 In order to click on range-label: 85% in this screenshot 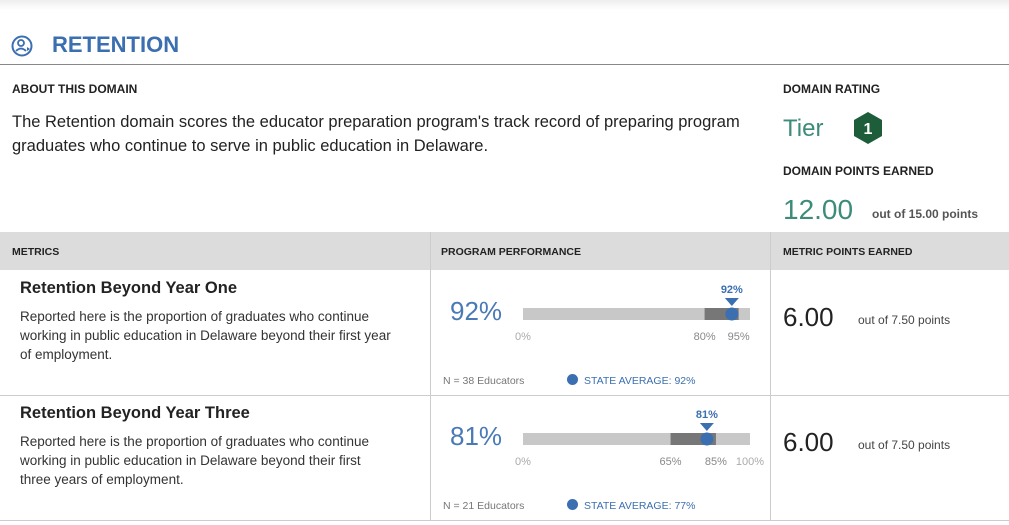, I will do `click(716, 462)`.